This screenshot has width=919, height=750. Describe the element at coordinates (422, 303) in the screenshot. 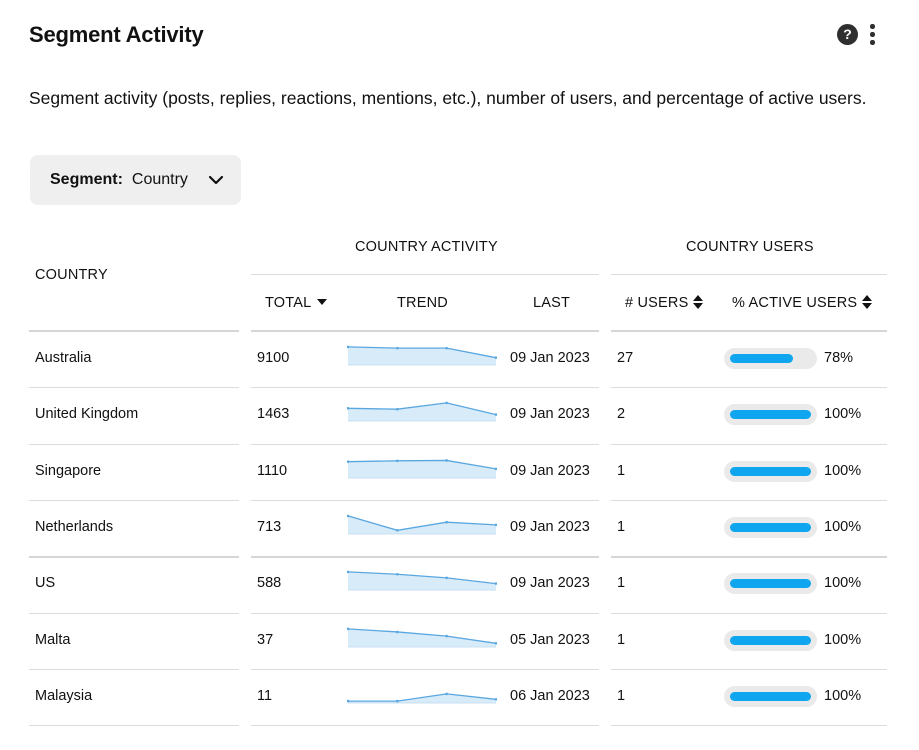

I see `column-header-trend: TREND` at that location.